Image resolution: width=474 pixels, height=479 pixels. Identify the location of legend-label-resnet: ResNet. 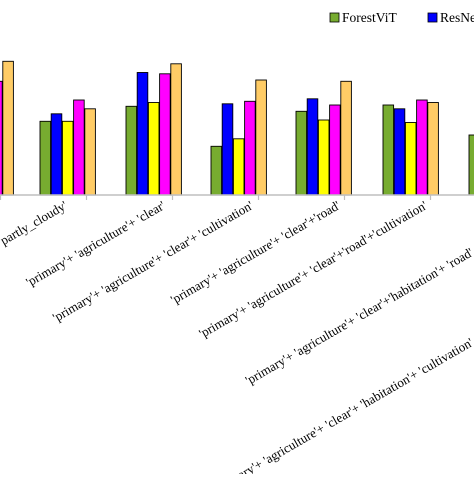
(457, 17).